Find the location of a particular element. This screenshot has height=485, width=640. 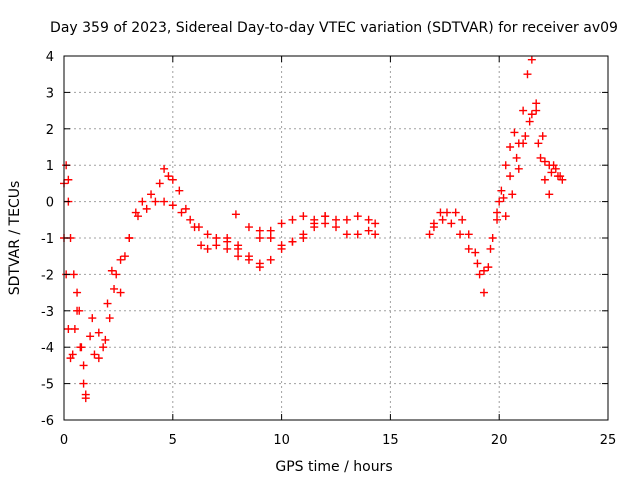

y-tick-label: -5 is located at coordinates (47, 385).